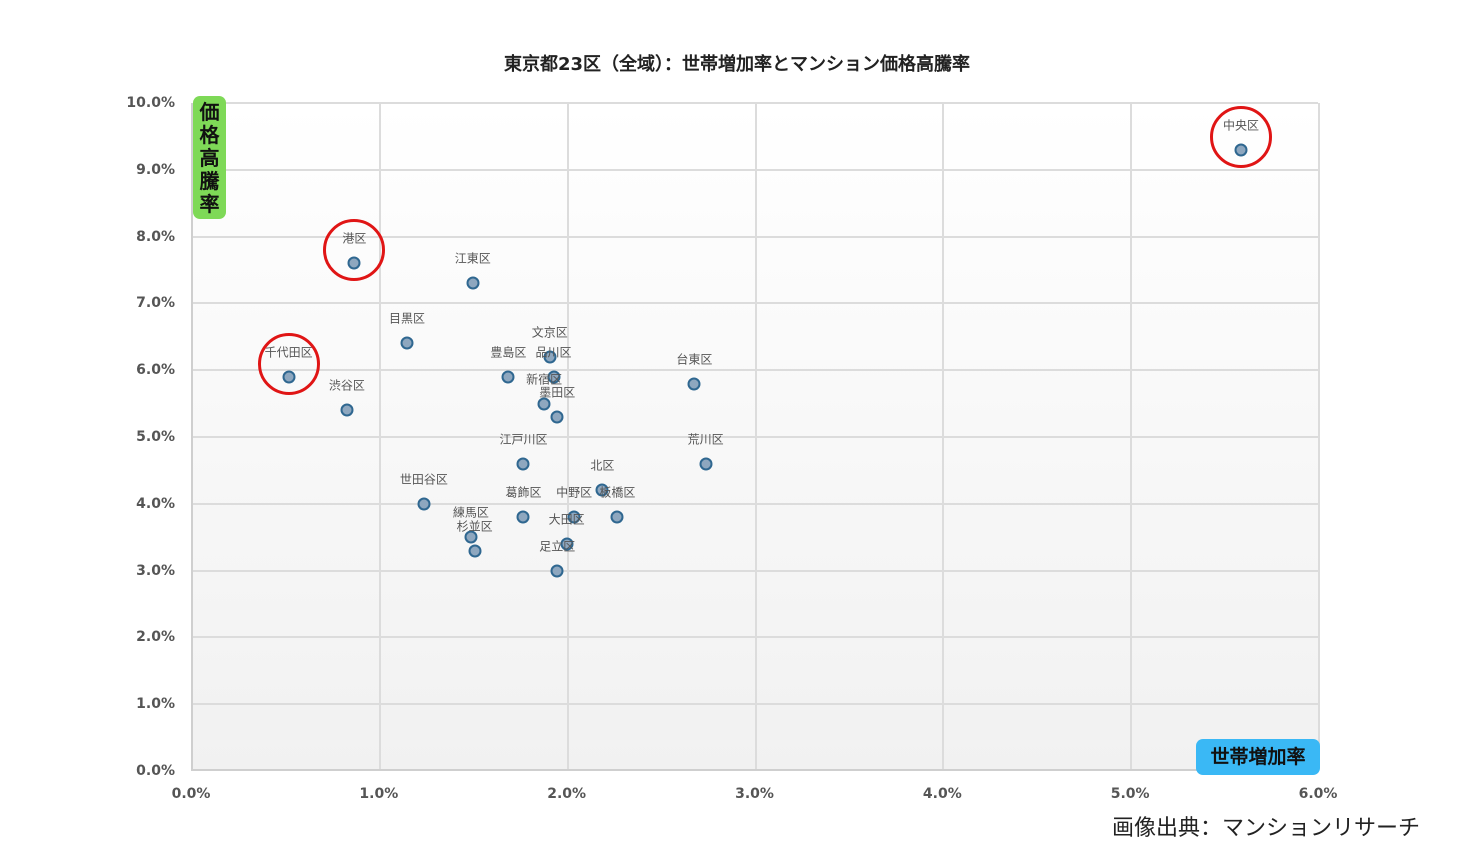  I want to click on data-point-label: 文京区, so click(549, 332).